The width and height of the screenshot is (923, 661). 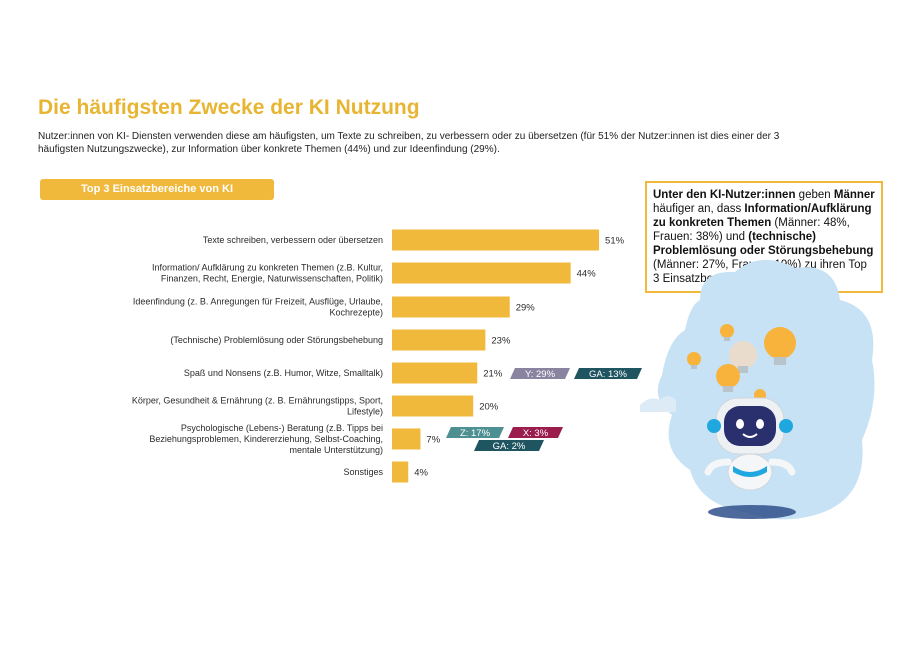 I want to click on category-label: Sonstiges, so click(x=363, y=472).